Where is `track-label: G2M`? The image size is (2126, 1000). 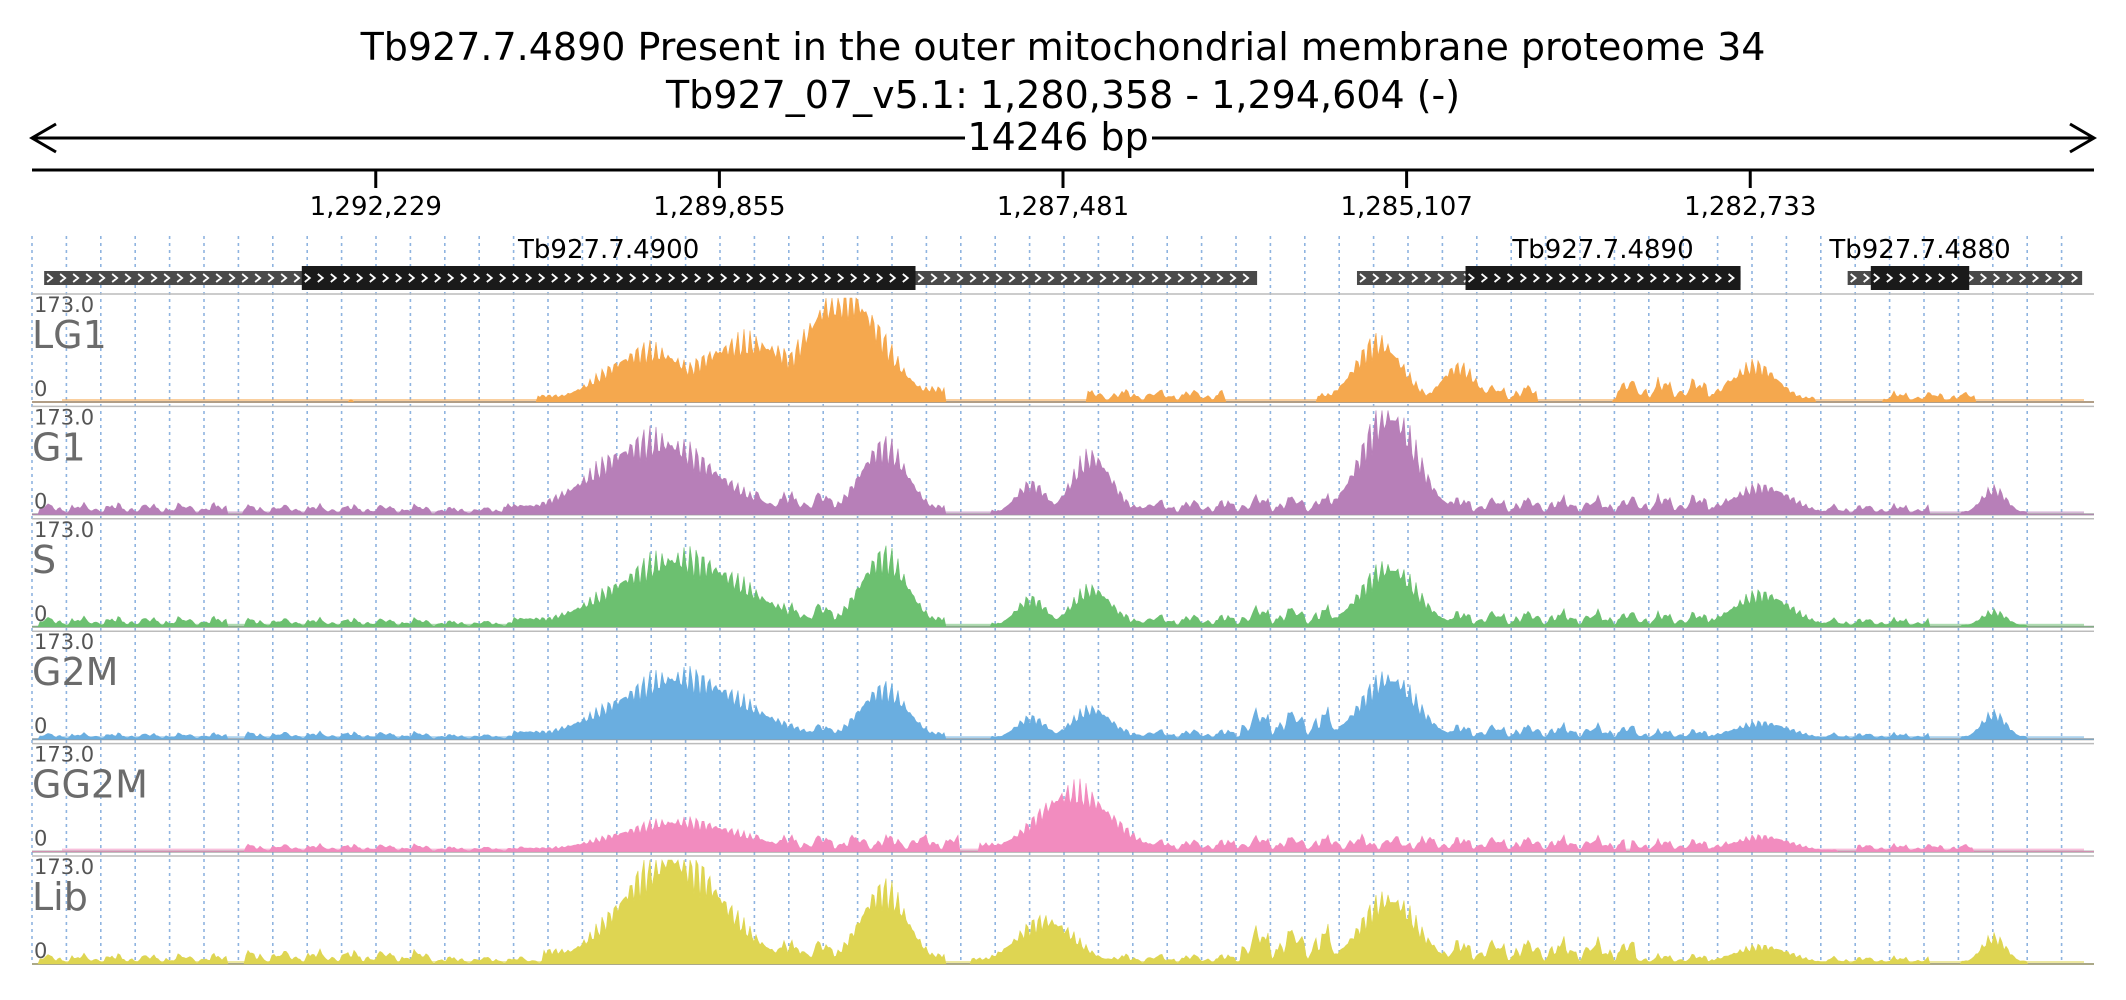 track-label: G2M is located at coordinates (75, 672).